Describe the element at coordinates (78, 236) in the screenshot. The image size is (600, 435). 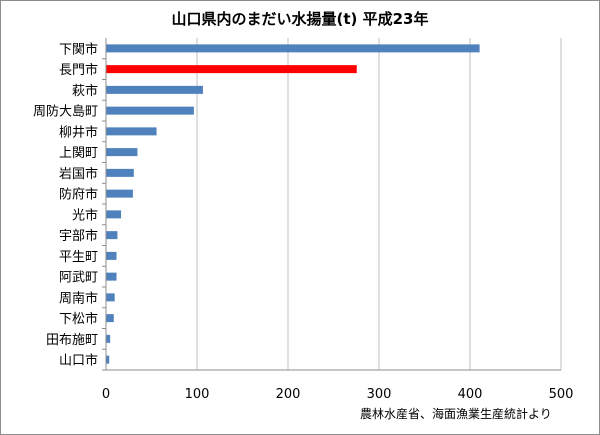
I see `category-label: 宇部市` at that location.